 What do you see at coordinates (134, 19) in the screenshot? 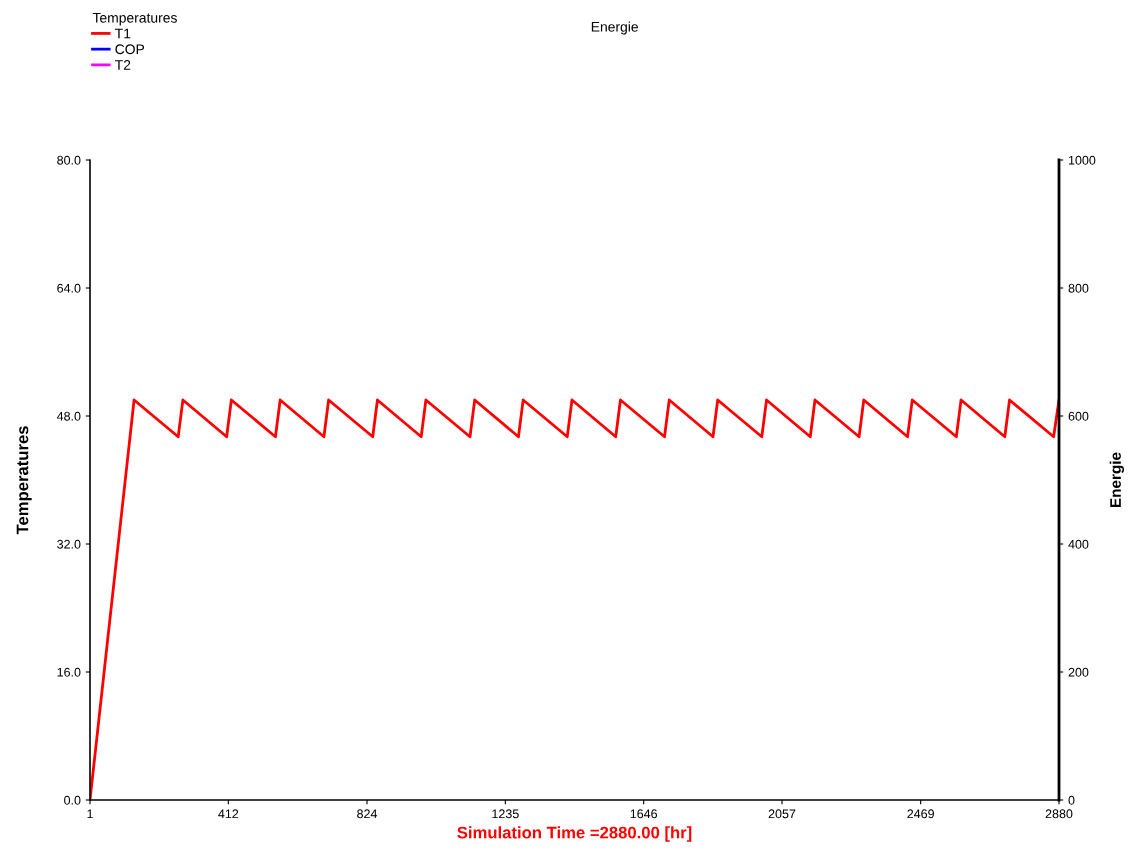
I see `legend-title: Temperatures` at bounding box center [134, 19].